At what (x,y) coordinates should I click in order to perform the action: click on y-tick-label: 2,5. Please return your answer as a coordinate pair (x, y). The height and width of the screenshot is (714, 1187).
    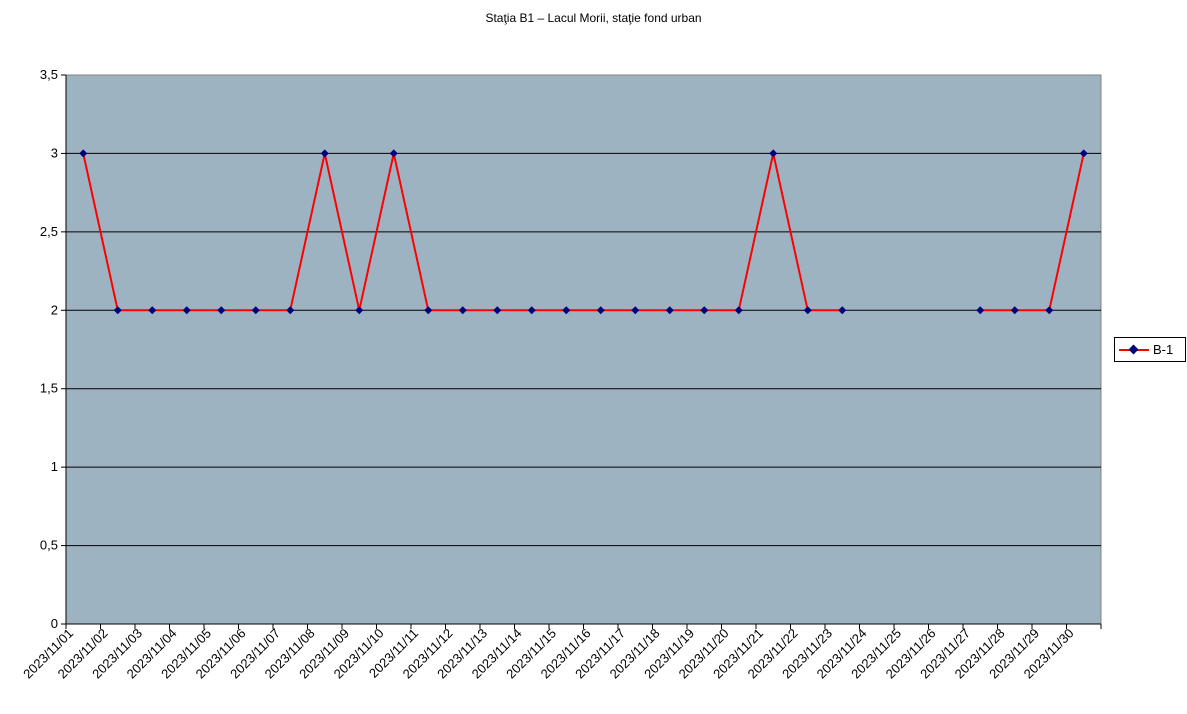
    Looking at the image, I should click on (49, 231).